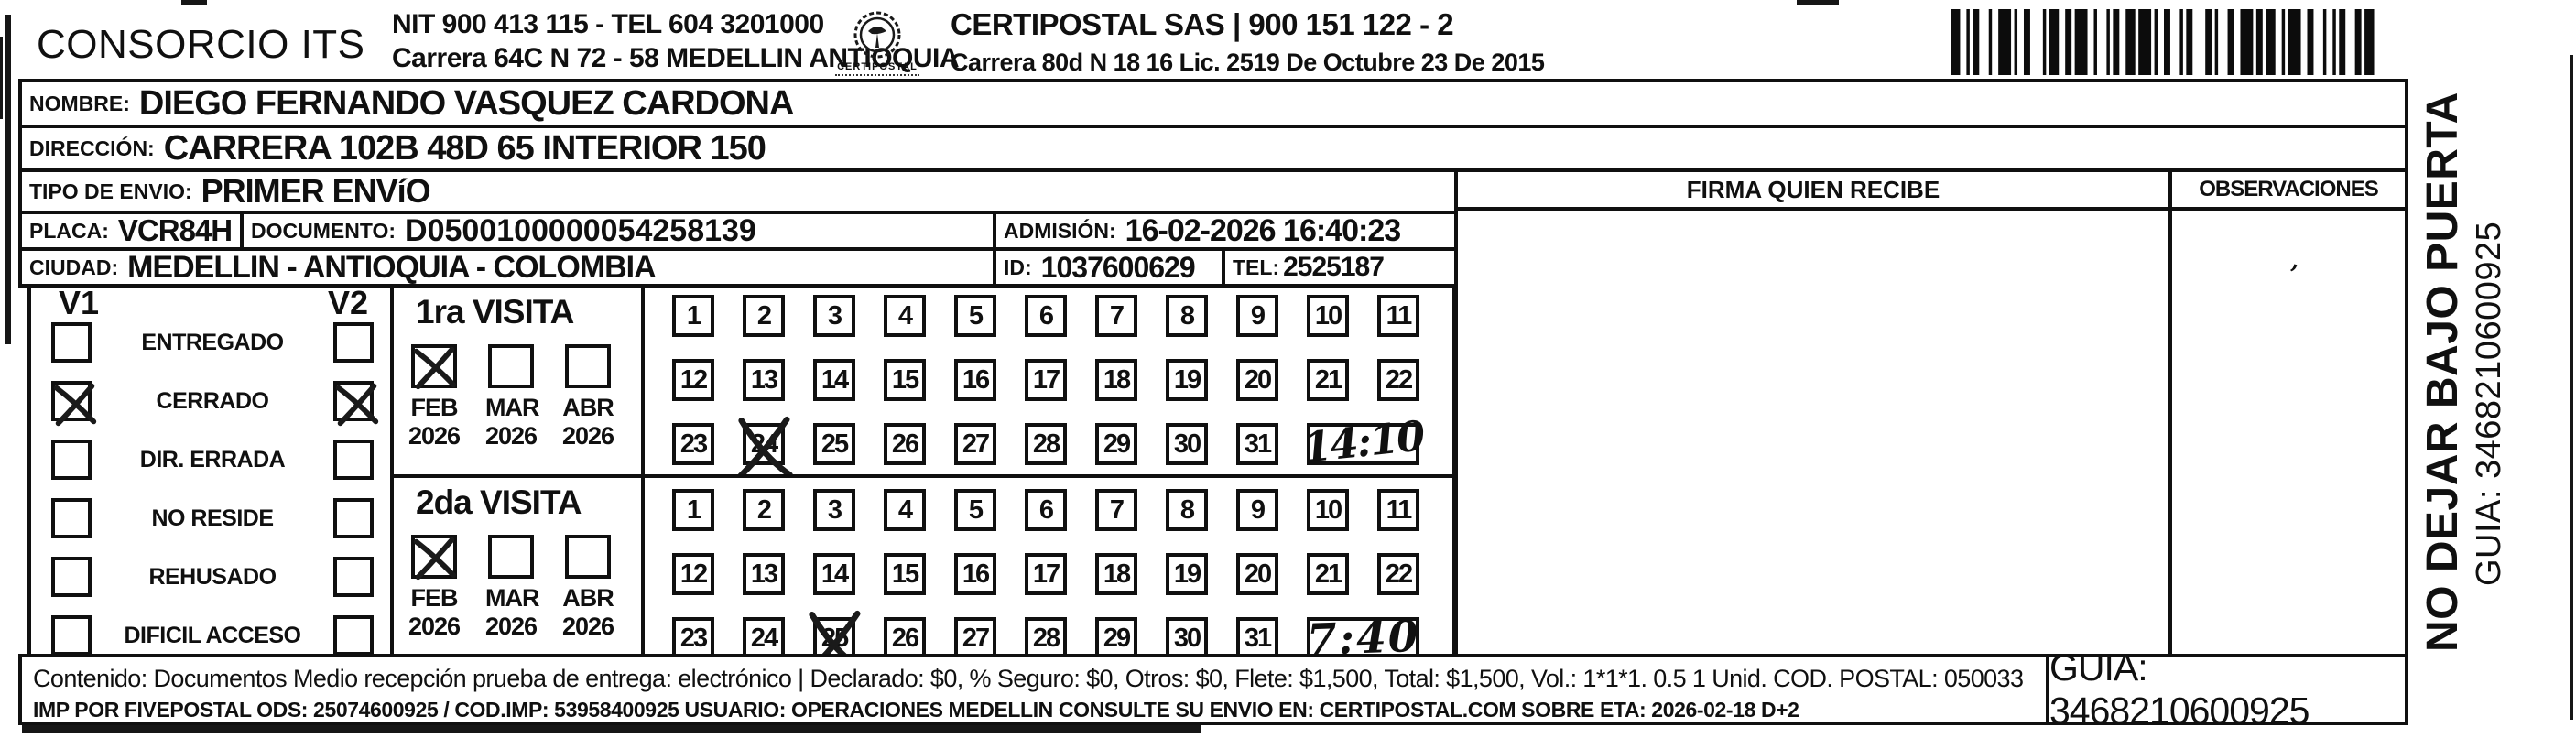 This screenshot has height=738, width=2576. Describe the element at coordinates (676, 58) in the screenshot. I see `sender-address: Carrera 64C N 72 - 58 MEDELLIN ANTIOQUIA` at that location.